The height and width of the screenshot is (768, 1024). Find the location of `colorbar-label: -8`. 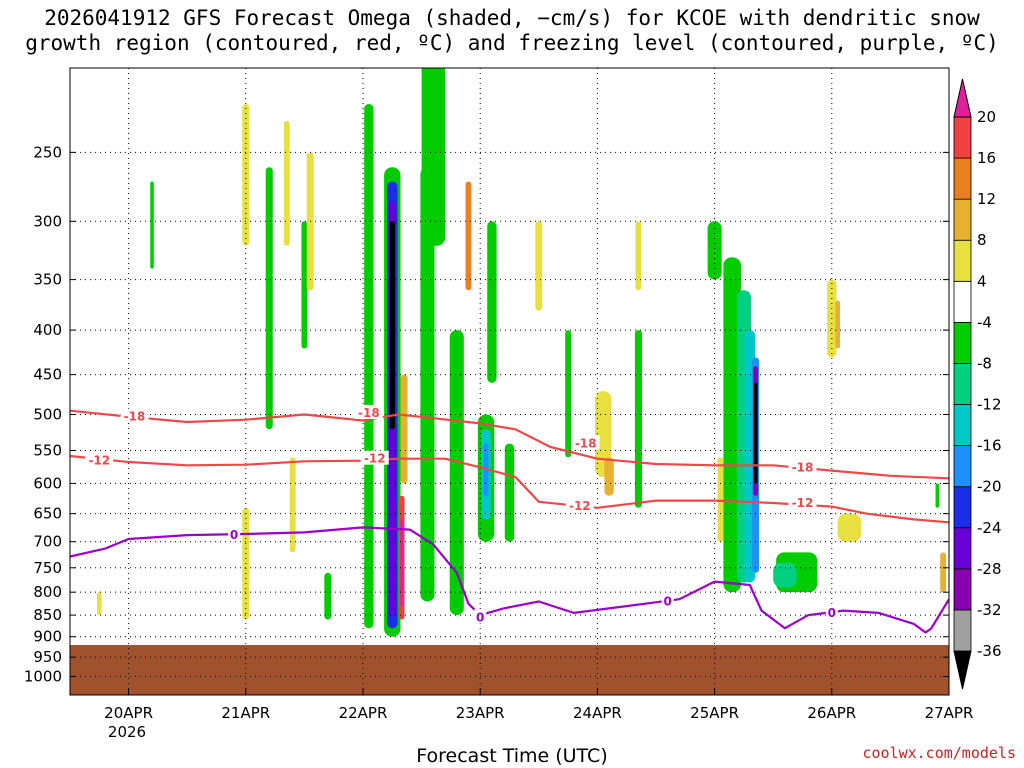

colorbar-label: -8 is located at coordinates (984, 363).